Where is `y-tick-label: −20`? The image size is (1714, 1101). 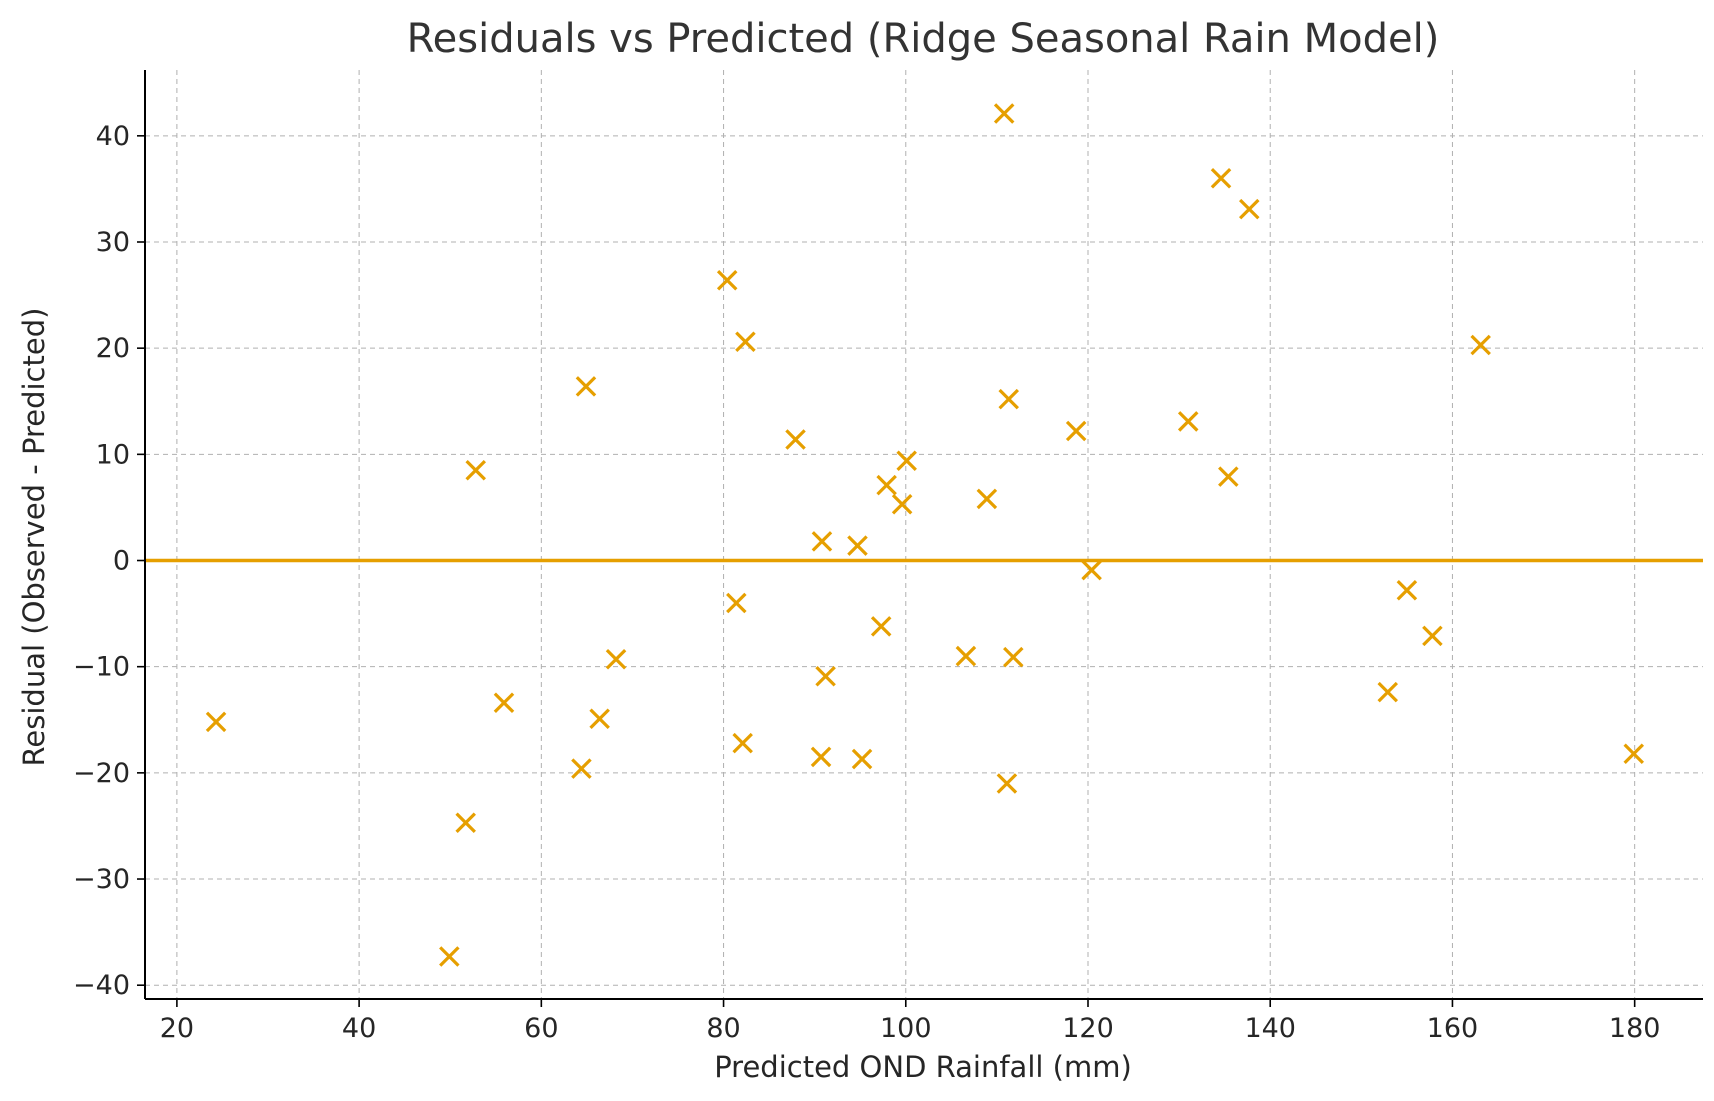
y-tick-label: −20 is located at coordinates (101, 773).